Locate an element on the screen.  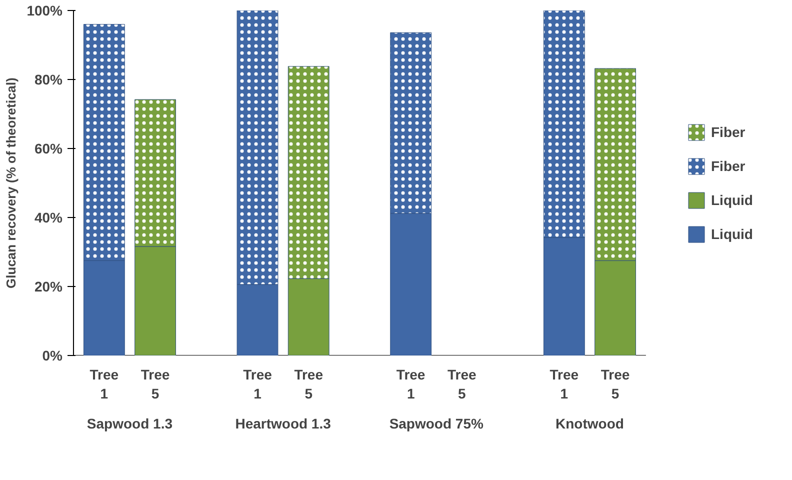
y-tick-label: 20% is located at coordinates (49, 286).